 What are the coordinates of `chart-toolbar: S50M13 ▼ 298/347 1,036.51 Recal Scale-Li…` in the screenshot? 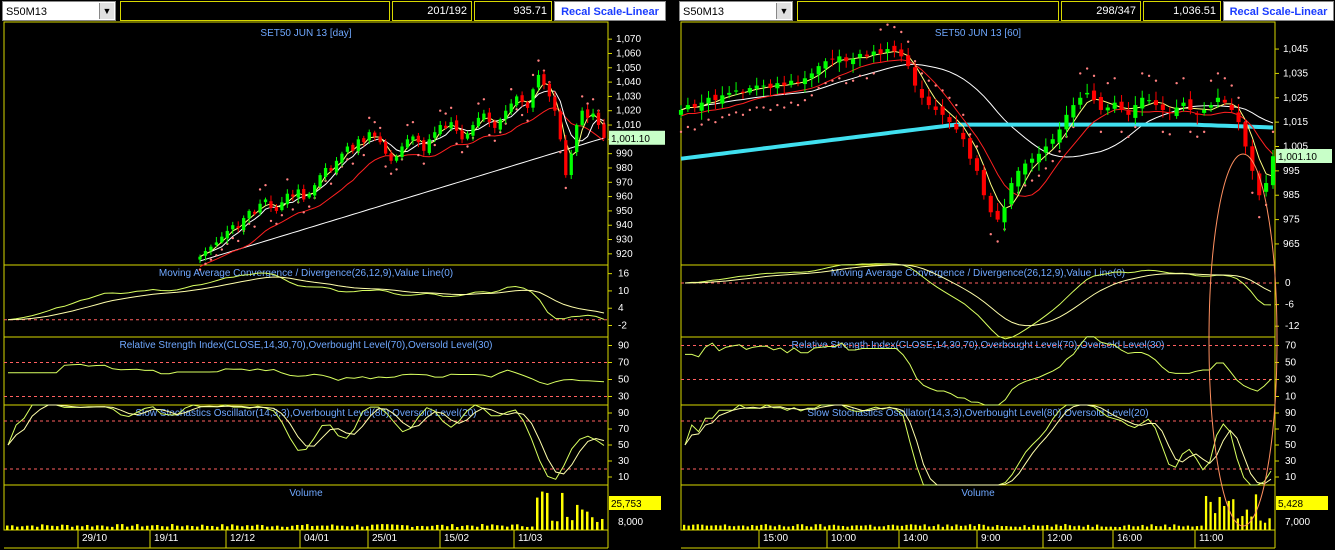 It's located at (1006, 11).